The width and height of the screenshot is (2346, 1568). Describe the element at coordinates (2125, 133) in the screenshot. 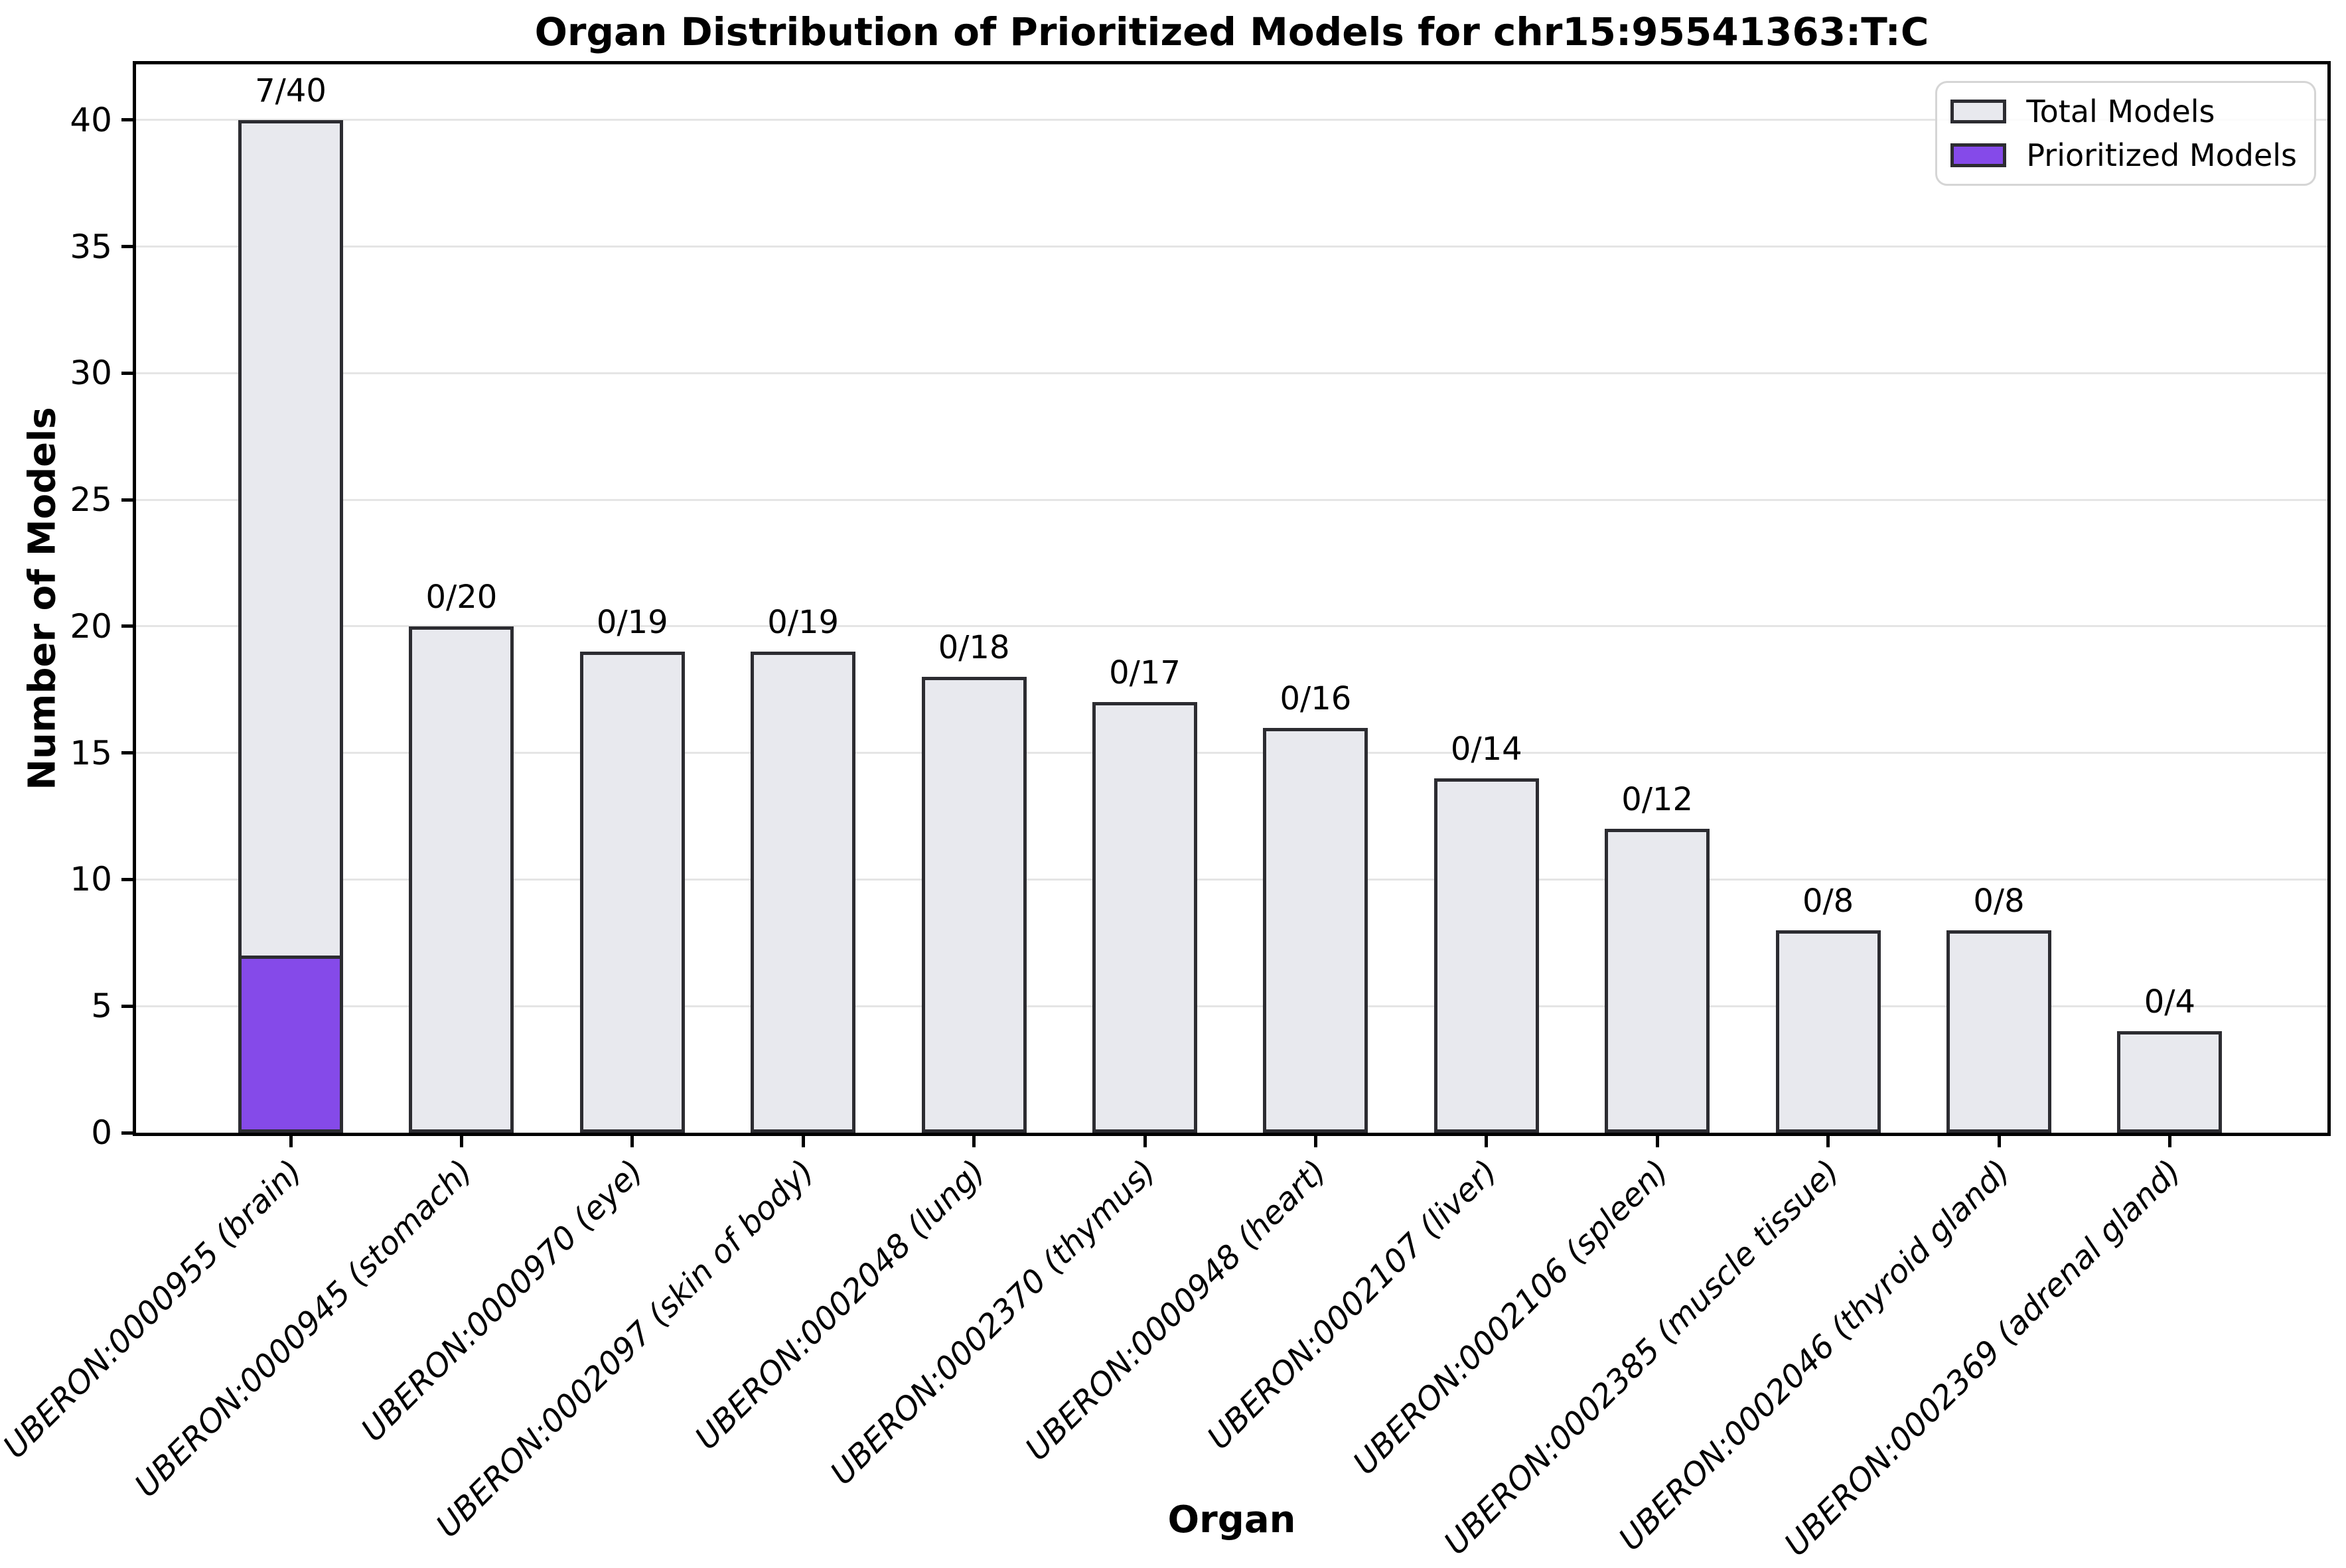

I see `legend: Total Models Prioritized Models` at that location.